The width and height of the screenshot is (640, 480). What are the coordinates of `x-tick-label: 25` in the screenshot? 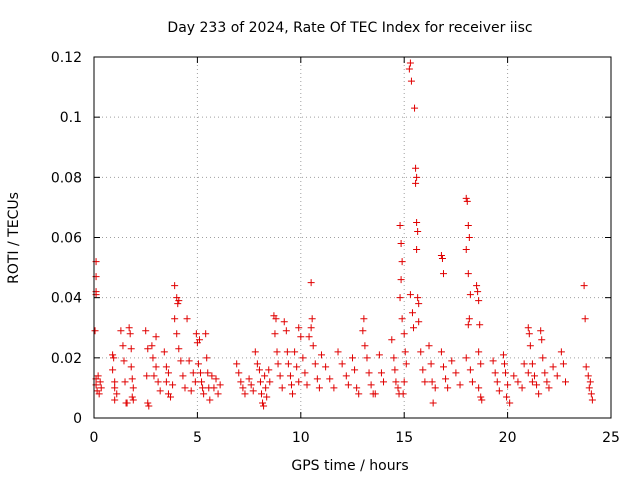 It's located at (611, 438).